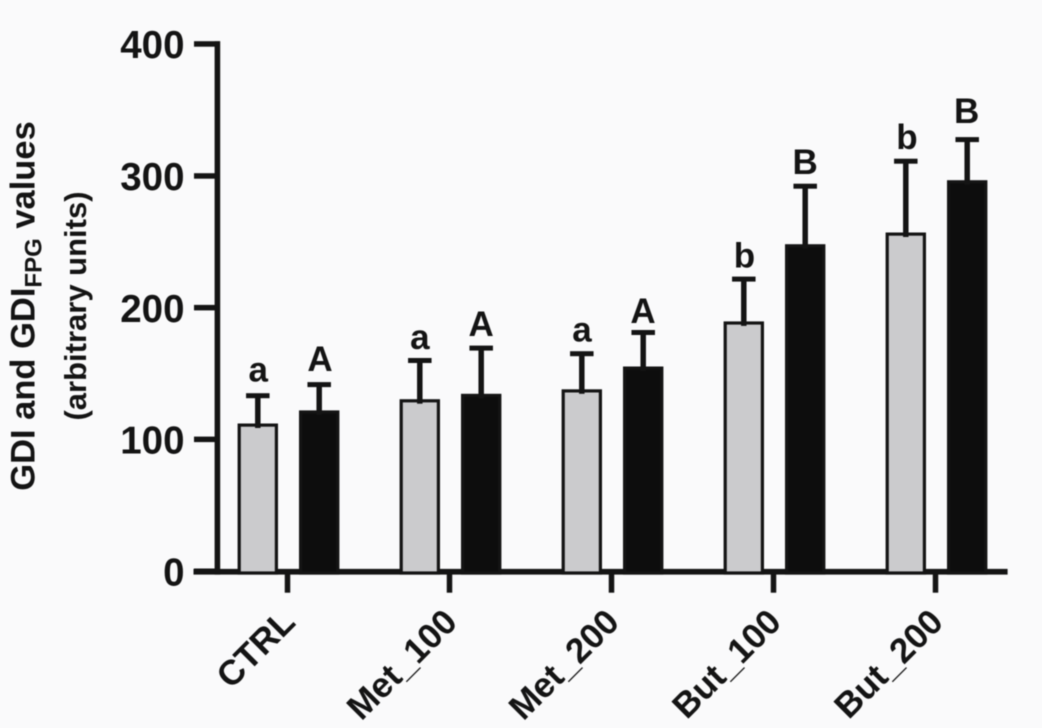 The width and height of the screenshot is (1042, 728). What do you see at coordinates (152, 309) in the screenshot?
I see `svg-text: 200` at bounding box center [152, 309].